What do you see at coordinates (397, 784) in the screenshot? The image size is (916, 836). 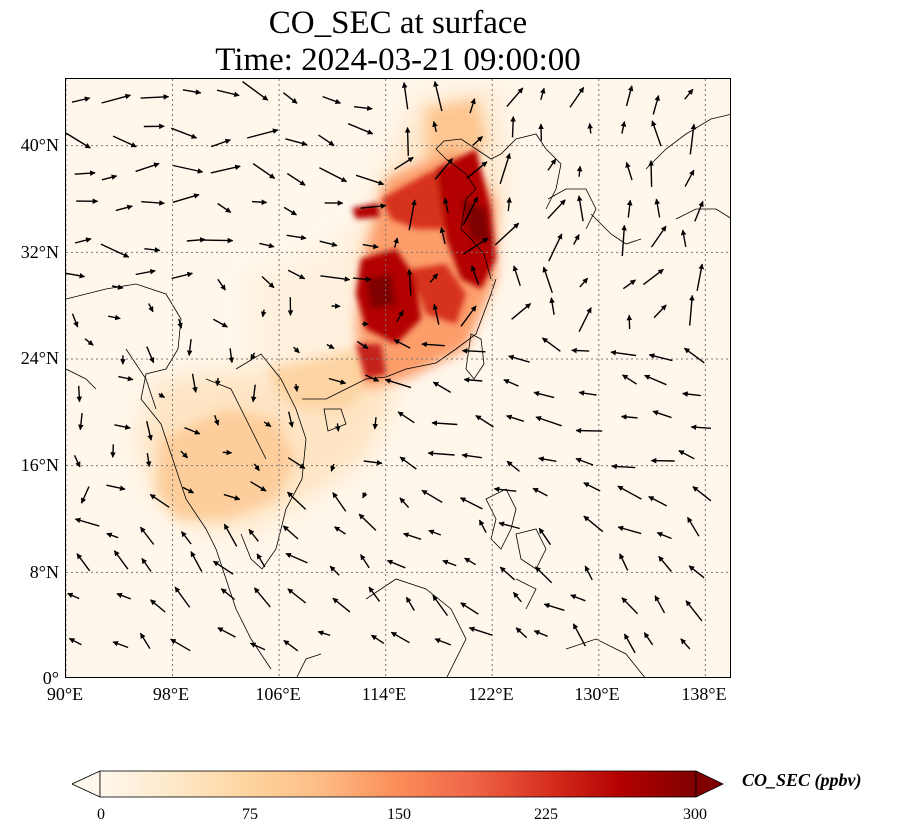 I see `colorbar` at bounding box center [397, 784].